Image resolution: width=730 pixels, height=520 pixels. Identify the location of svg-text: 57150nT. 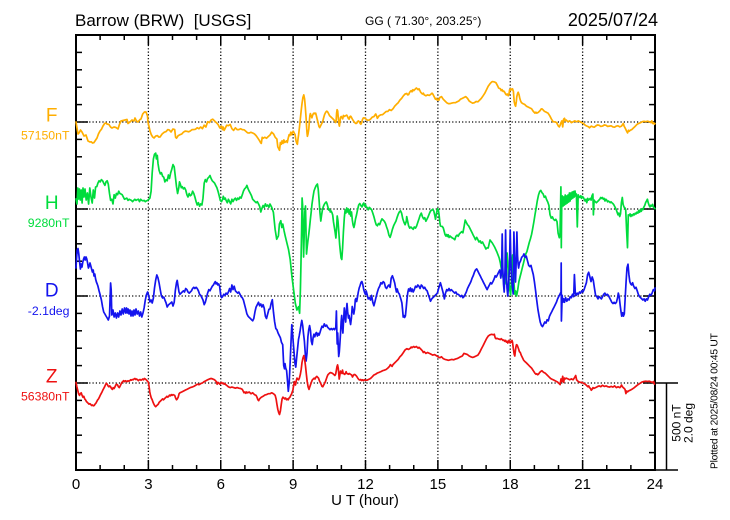
(45, 136).